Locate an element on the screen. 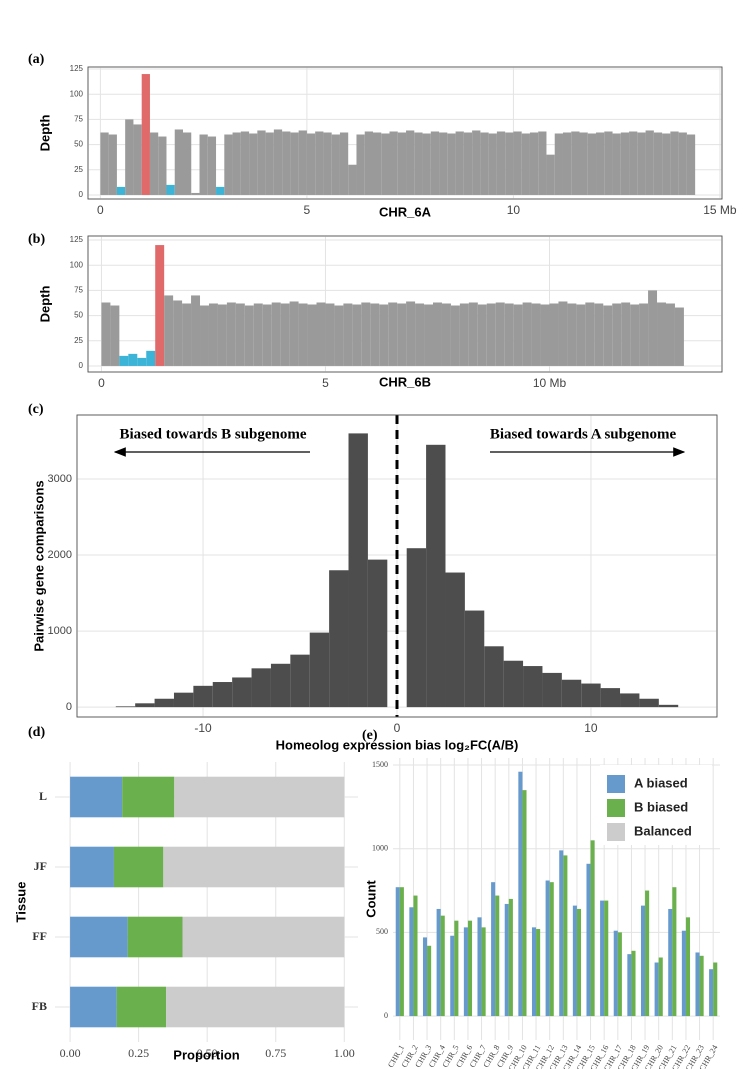 The height and width of the screenshot is (1069, 747). y-tick-label: 125 is located at coordinates (77, 68).